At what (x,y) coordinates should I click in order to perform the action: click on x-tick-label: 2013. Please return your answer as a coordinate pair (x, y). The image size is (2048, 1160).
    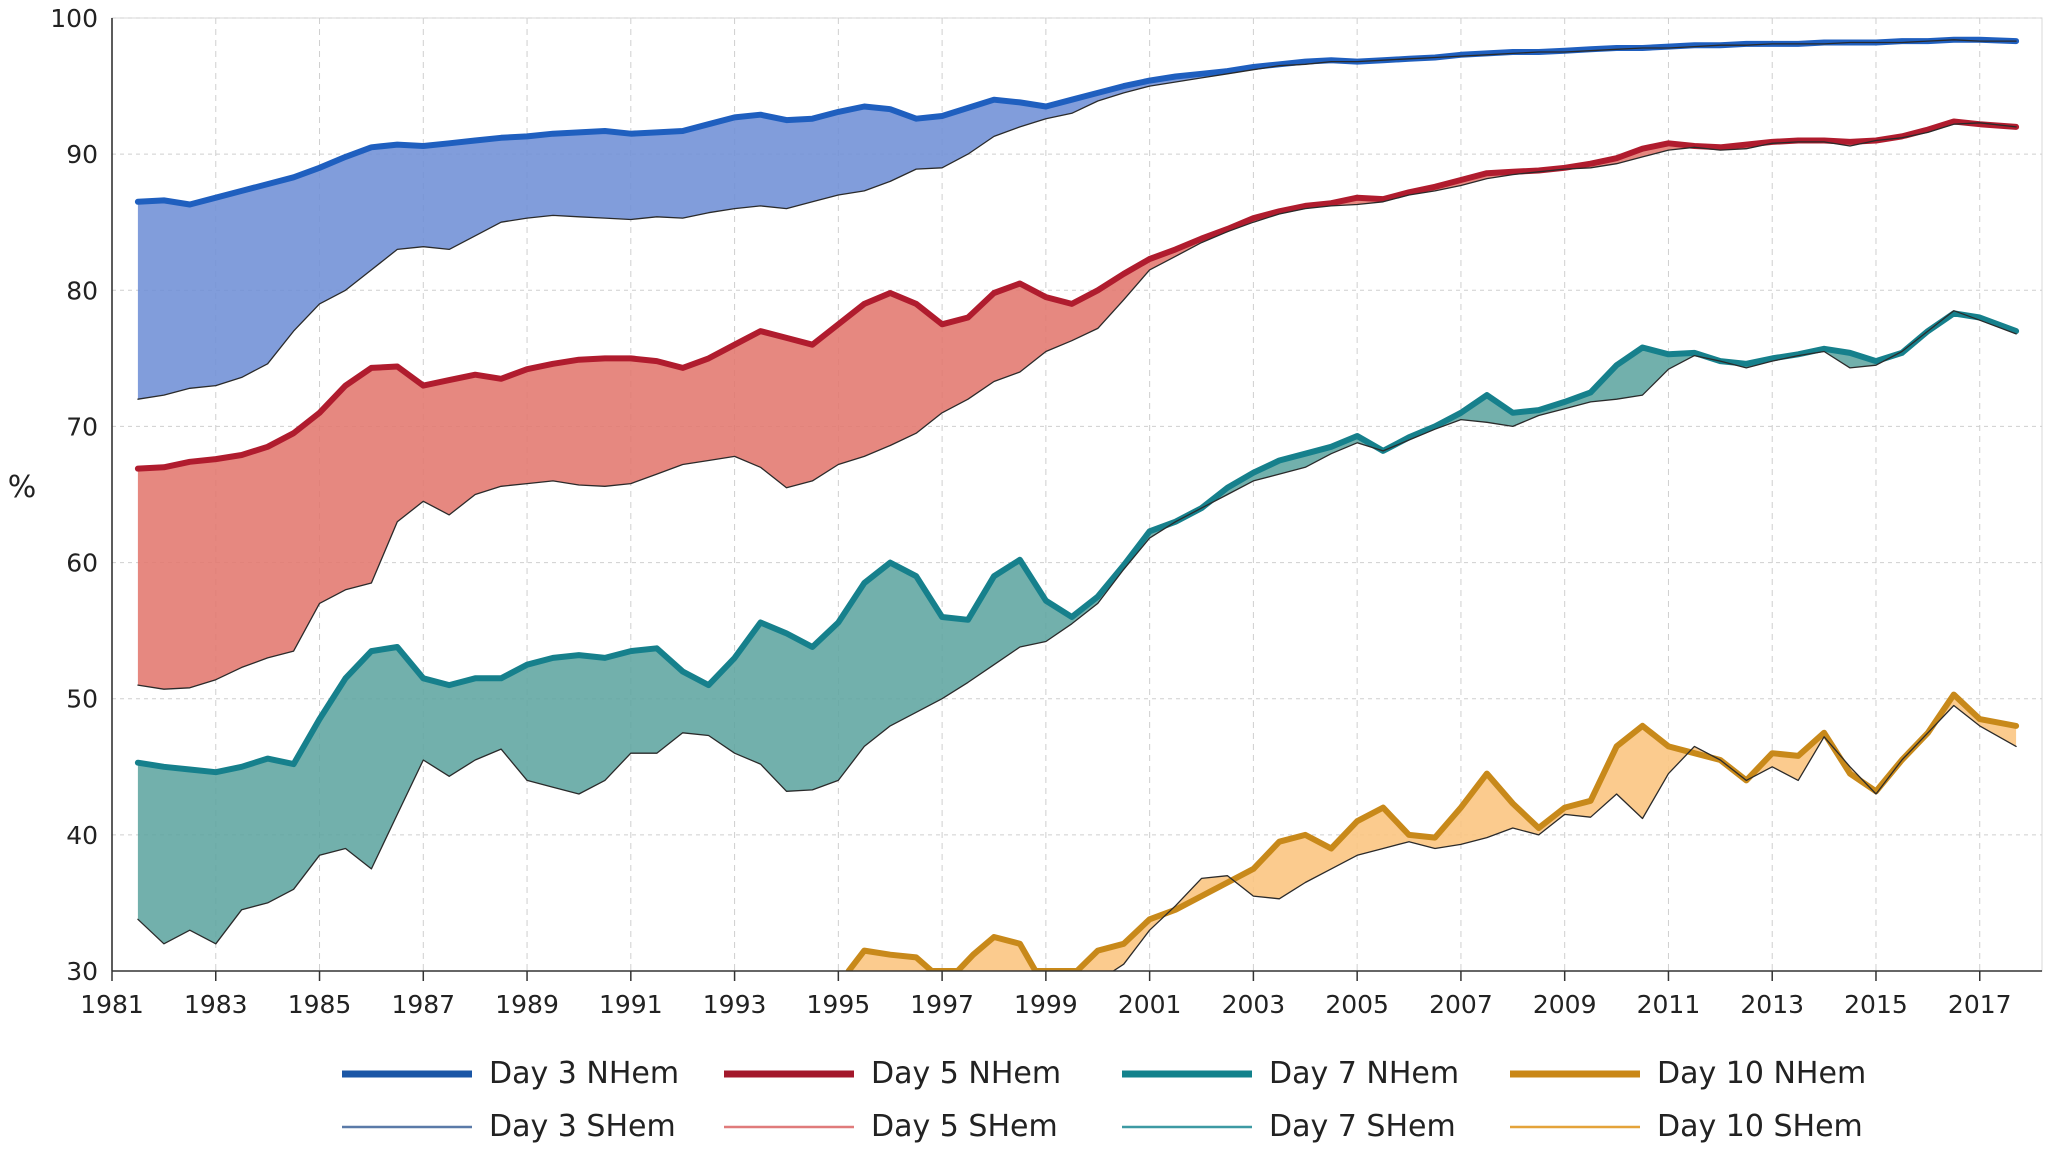
    Looking at the image, I should click on (1772, 1004).